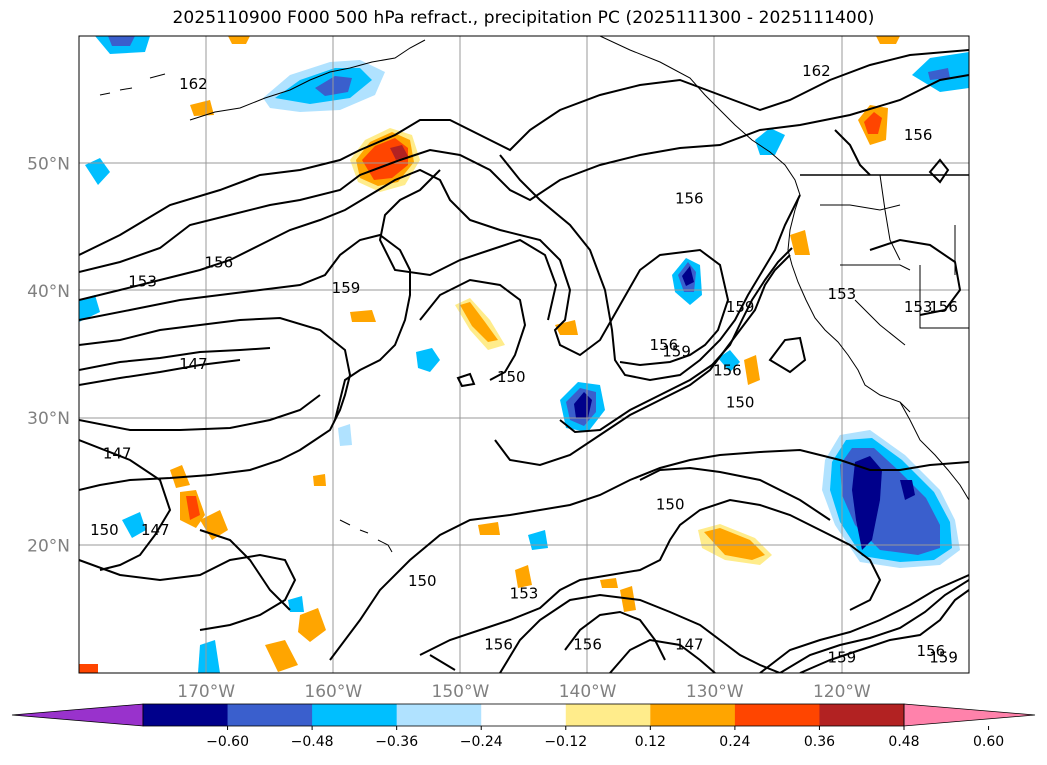 The image size is (1047, 765). Describe the element at coordinates (650, 742) in the screenshot. I see `colorbar-tick-label: 0.12` at that location.